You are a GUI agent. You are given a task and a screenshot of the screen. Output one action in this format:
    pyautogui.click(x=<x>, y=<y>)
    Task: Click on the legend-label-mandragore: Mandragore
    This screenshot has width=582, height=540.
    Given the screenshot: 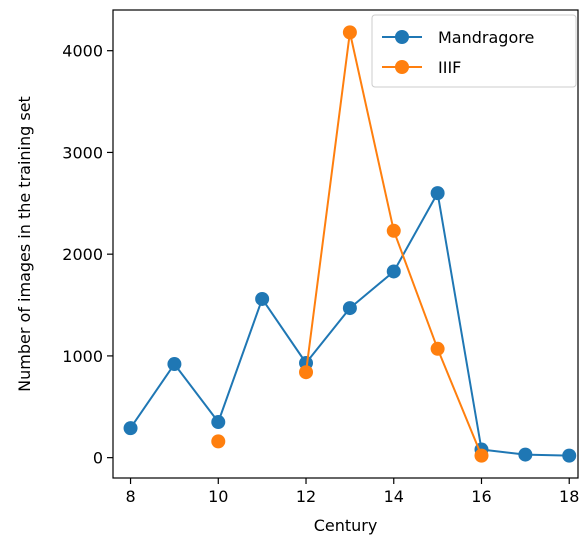 What is the action you would take?
    pyautogui.click(x=486, y=37)
    